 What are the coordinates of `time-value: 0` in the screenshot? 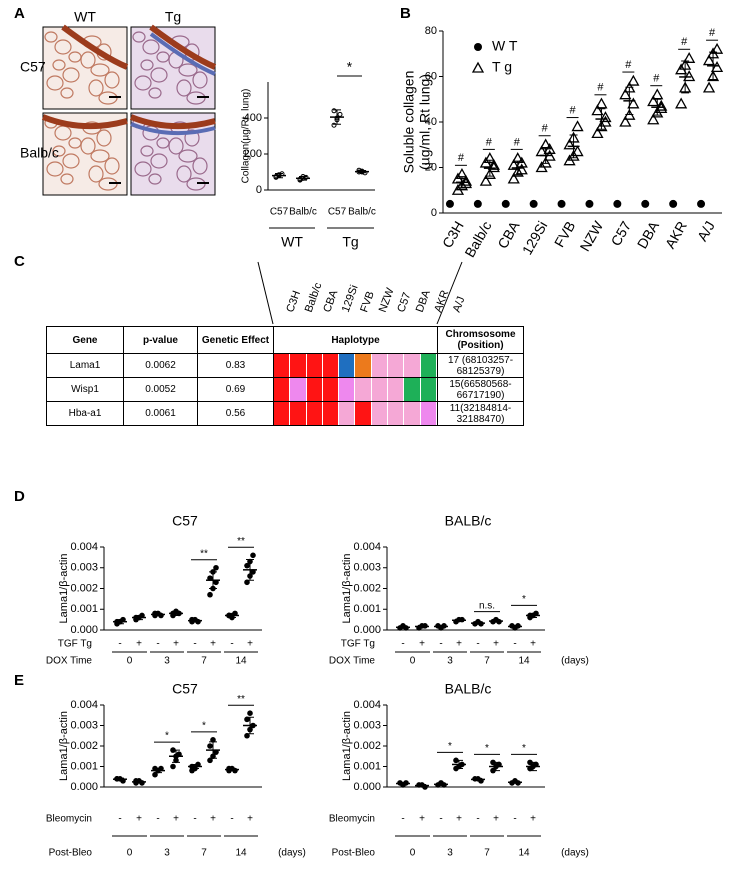 It's located at (130, 661).